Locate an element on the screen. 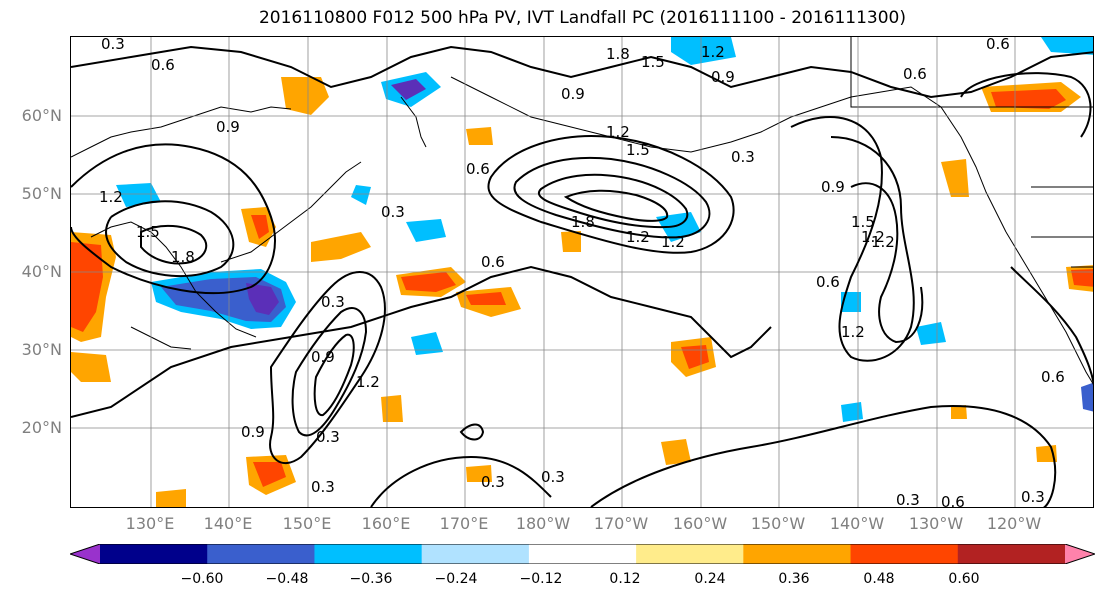  lon-label: 150°E is located at coordinates (307, 523).